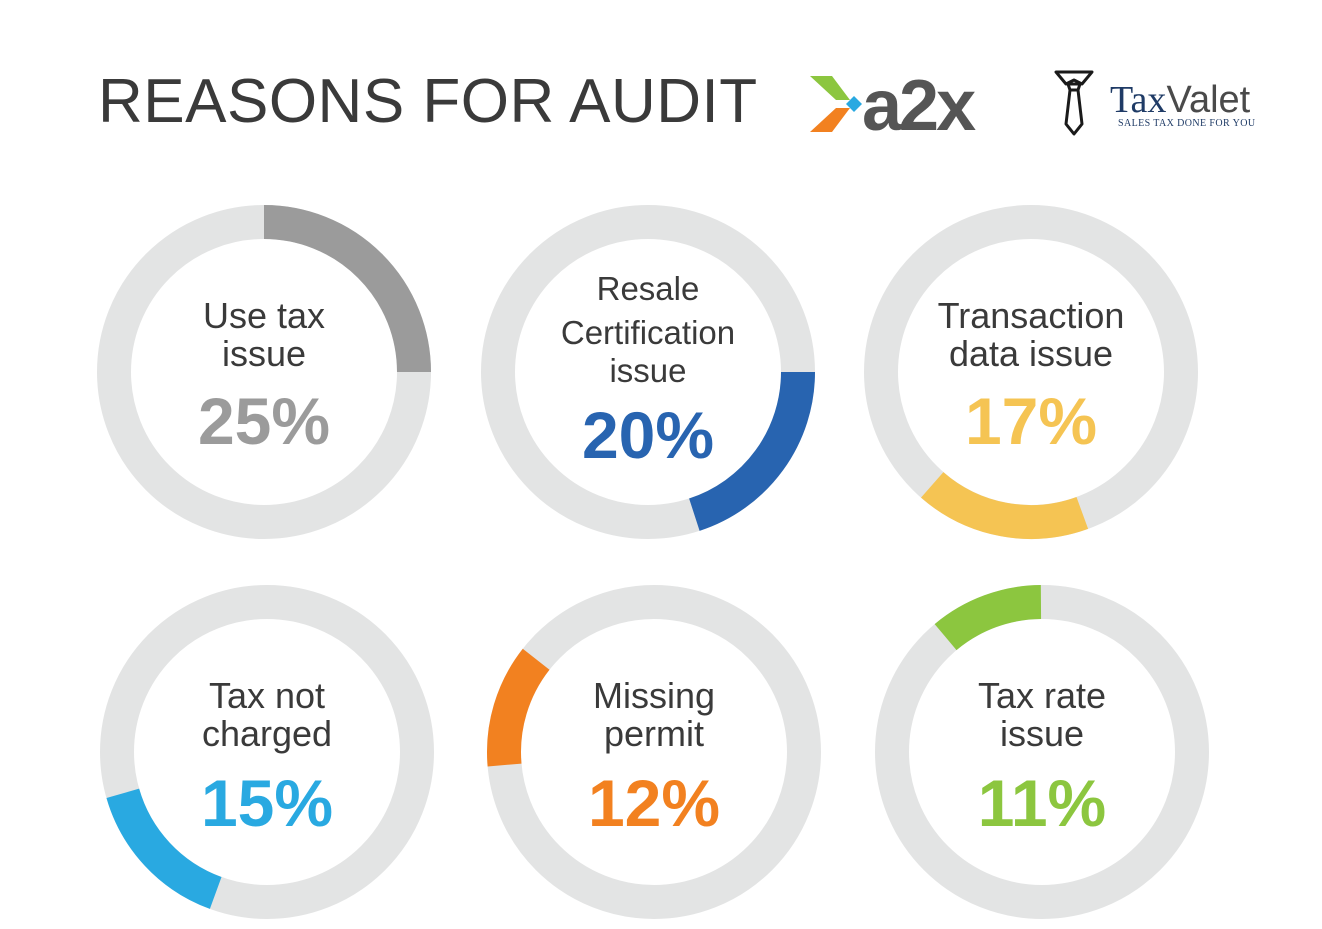 This screenshot has width=1322, height=929. Describe the element at coordinates (654, 695) in the screenshot. I see `ring-title-line: Missing` at that location.